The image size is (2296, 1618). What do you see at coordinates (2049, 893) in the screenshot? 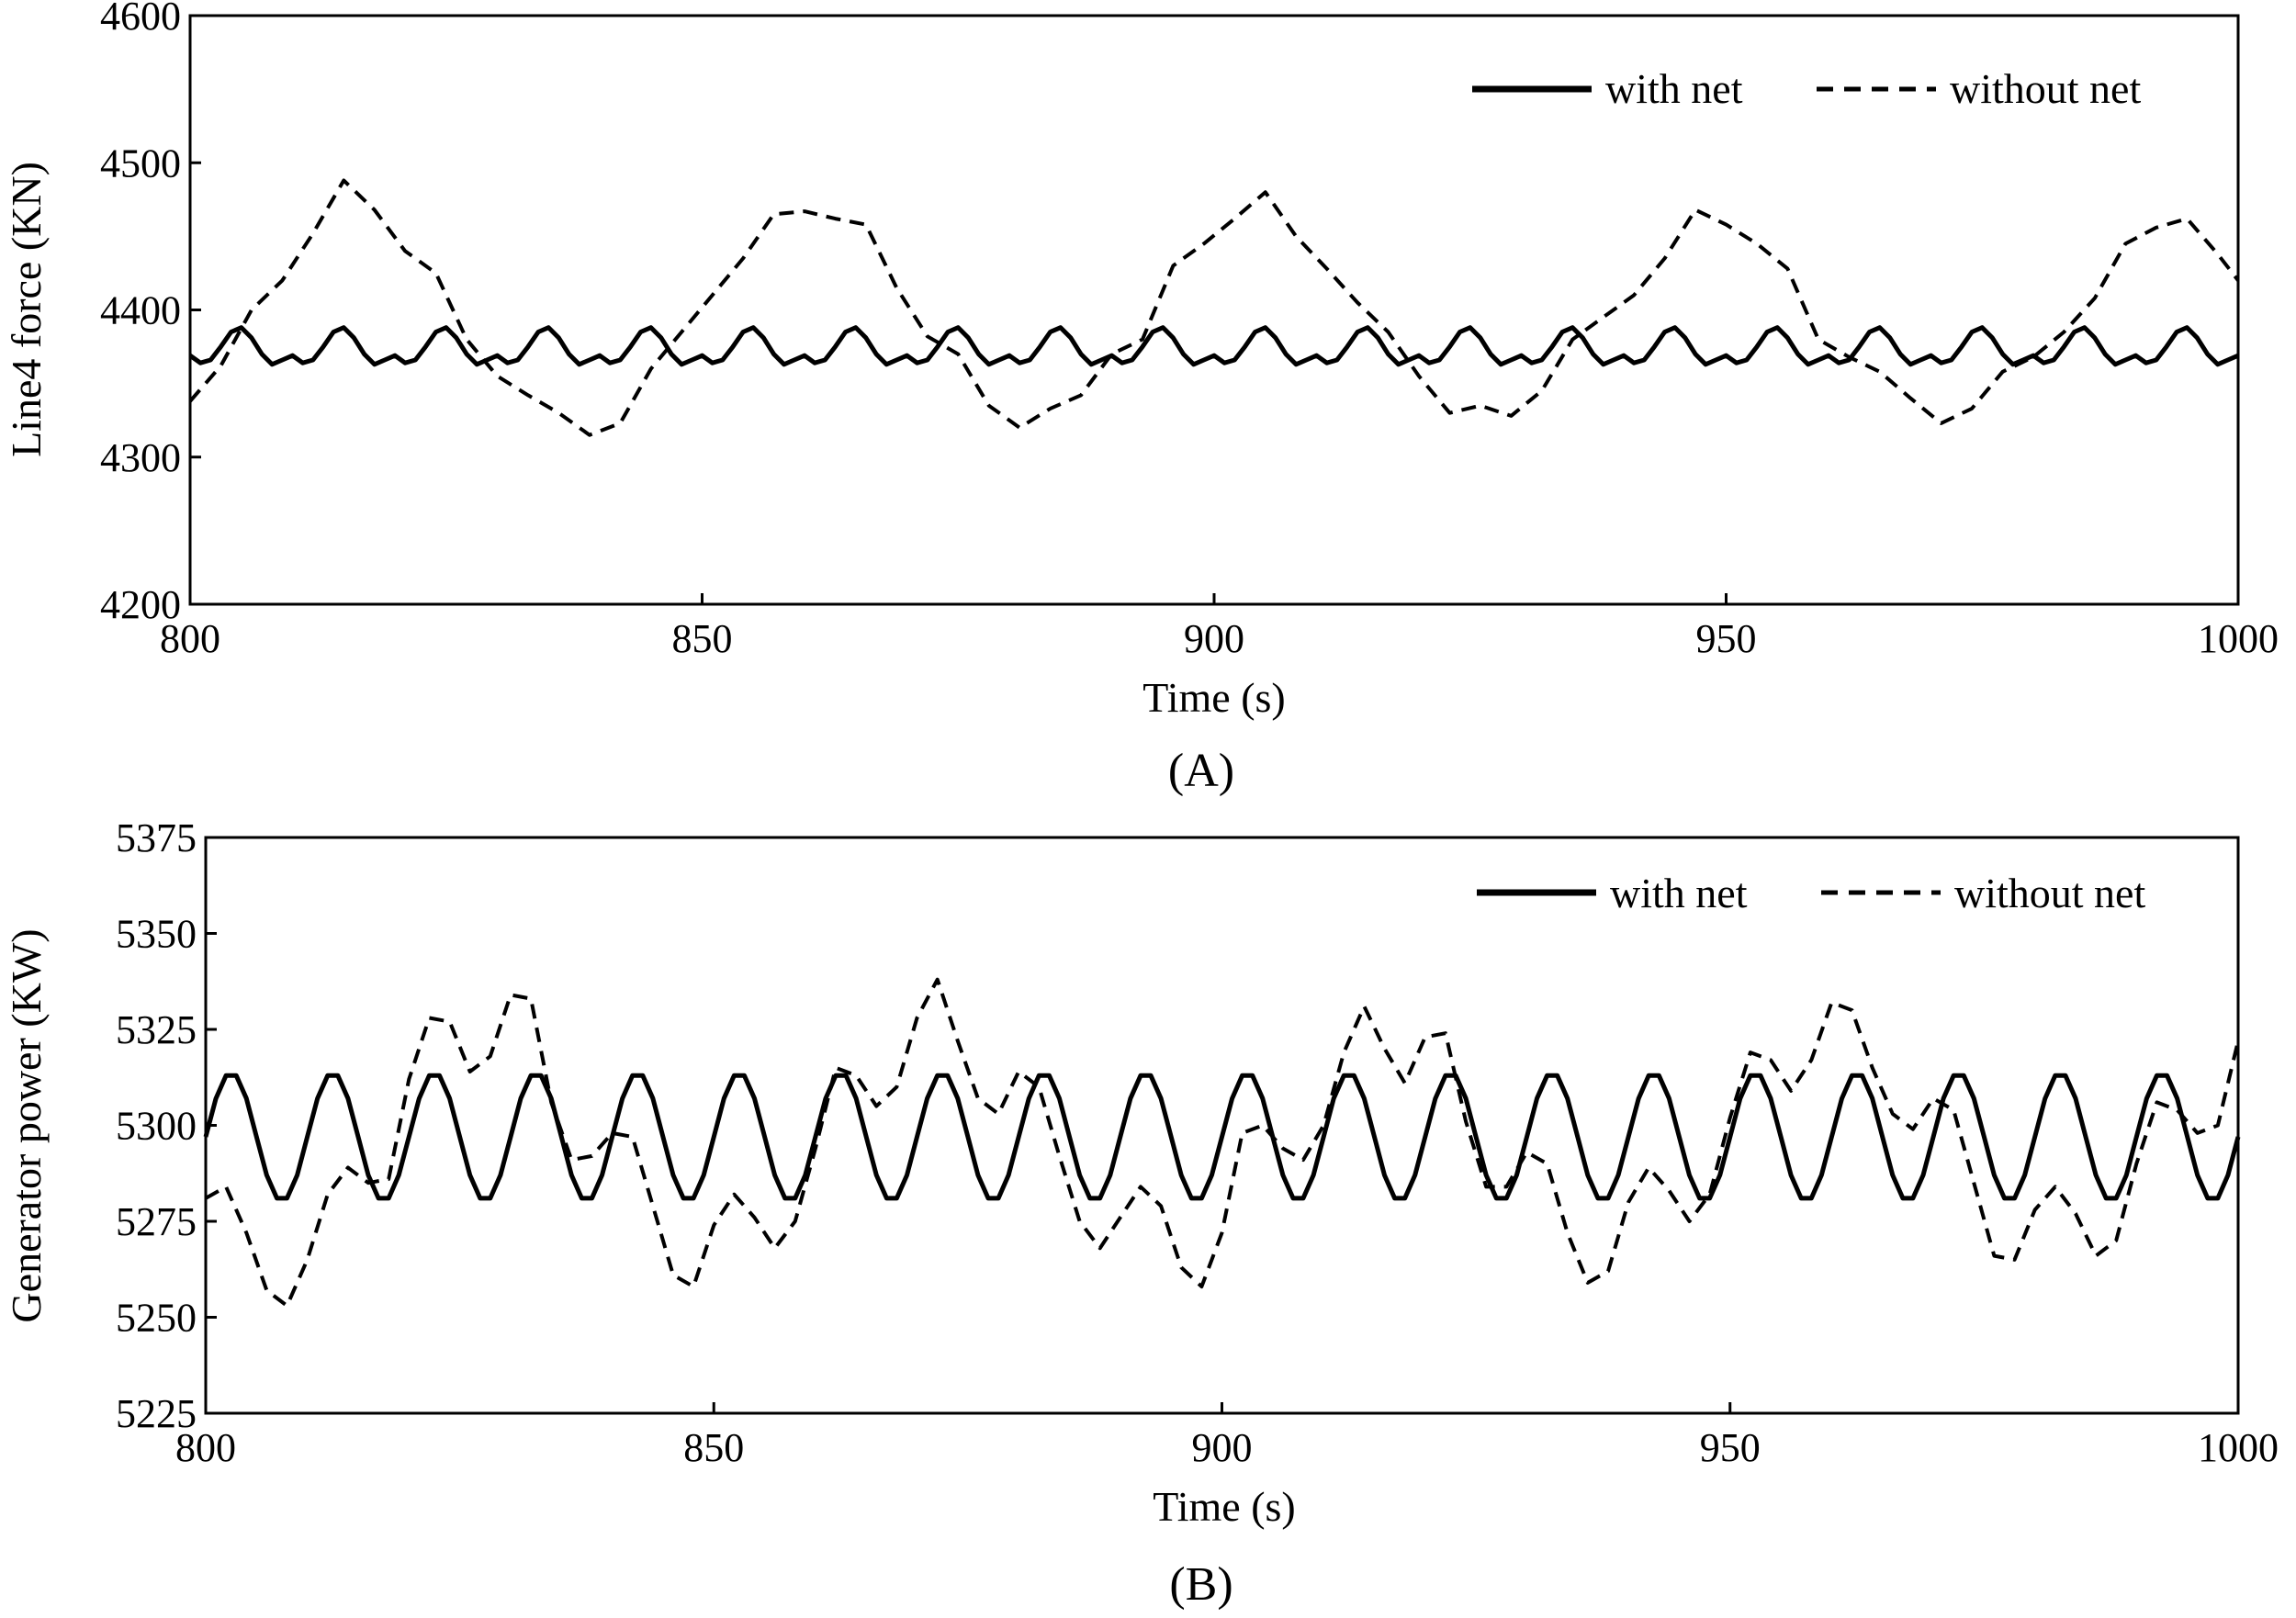
I see `legend-label-without-net-b: without net` at bounding box center [2049, 893].